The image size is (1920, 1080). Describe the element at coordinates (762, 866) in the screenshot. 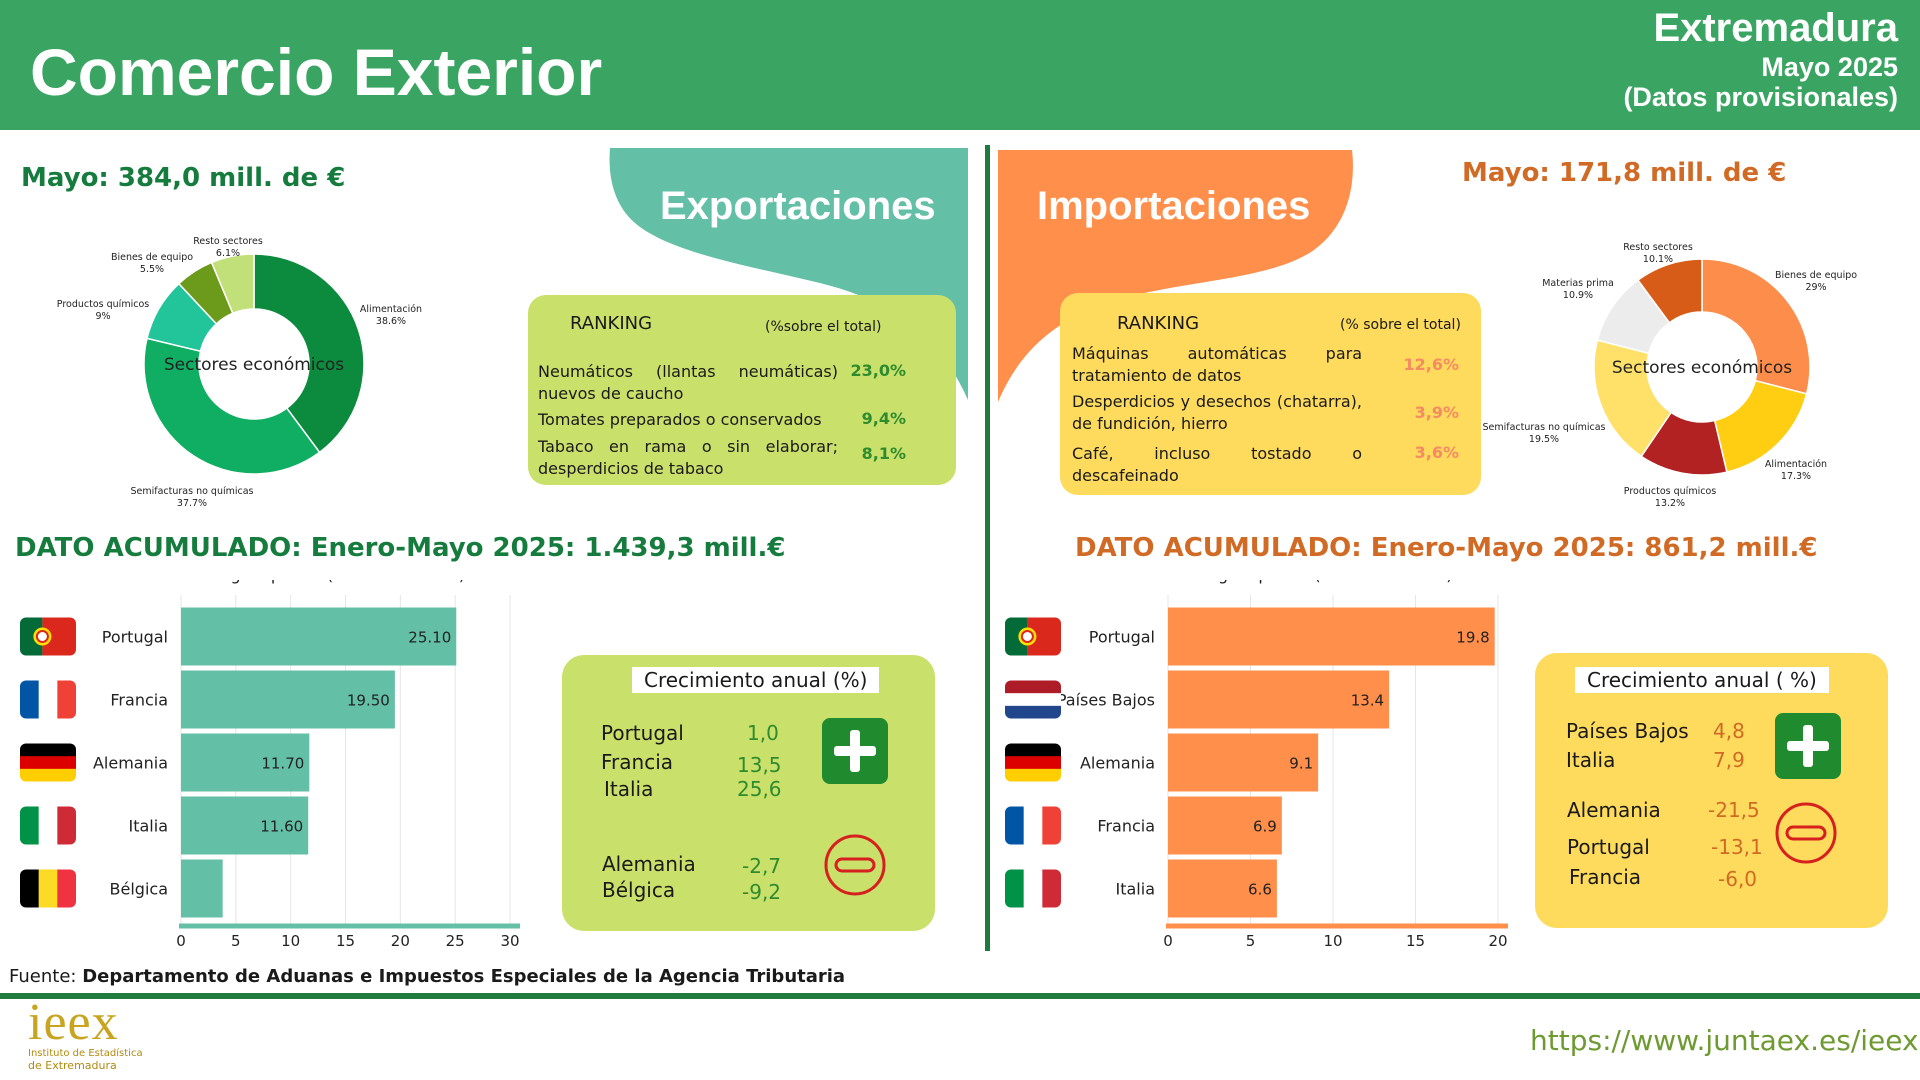

I see `growth-value: -2,7` at that location.